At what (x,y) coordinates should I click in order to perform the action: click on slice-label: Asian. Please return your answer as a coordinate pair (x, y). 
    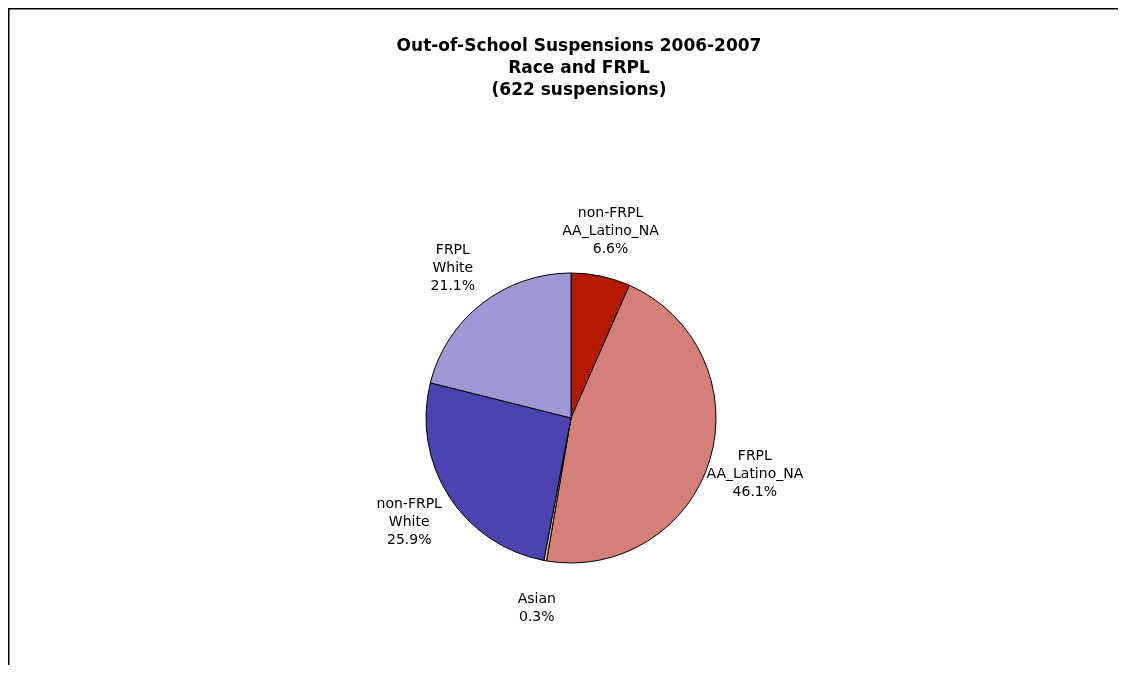
    Looking at the image, I should click on (536, 597).